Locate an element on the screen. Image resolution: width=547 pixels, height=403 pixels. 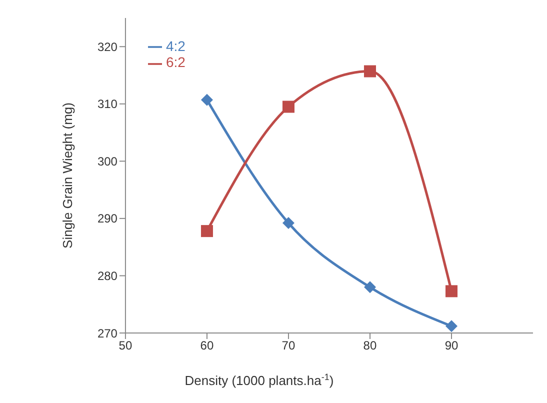
x-tick-label: 60 is located at coordinates (207, 345).